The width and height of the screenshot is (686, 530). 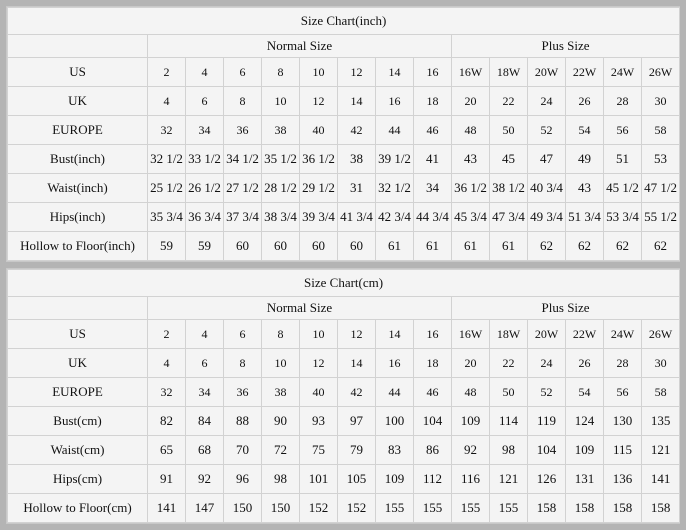 What do you see at coordinates (584, 479) in the screenshot?
I see `data-cell: 131` at bounding box center [584, 479].